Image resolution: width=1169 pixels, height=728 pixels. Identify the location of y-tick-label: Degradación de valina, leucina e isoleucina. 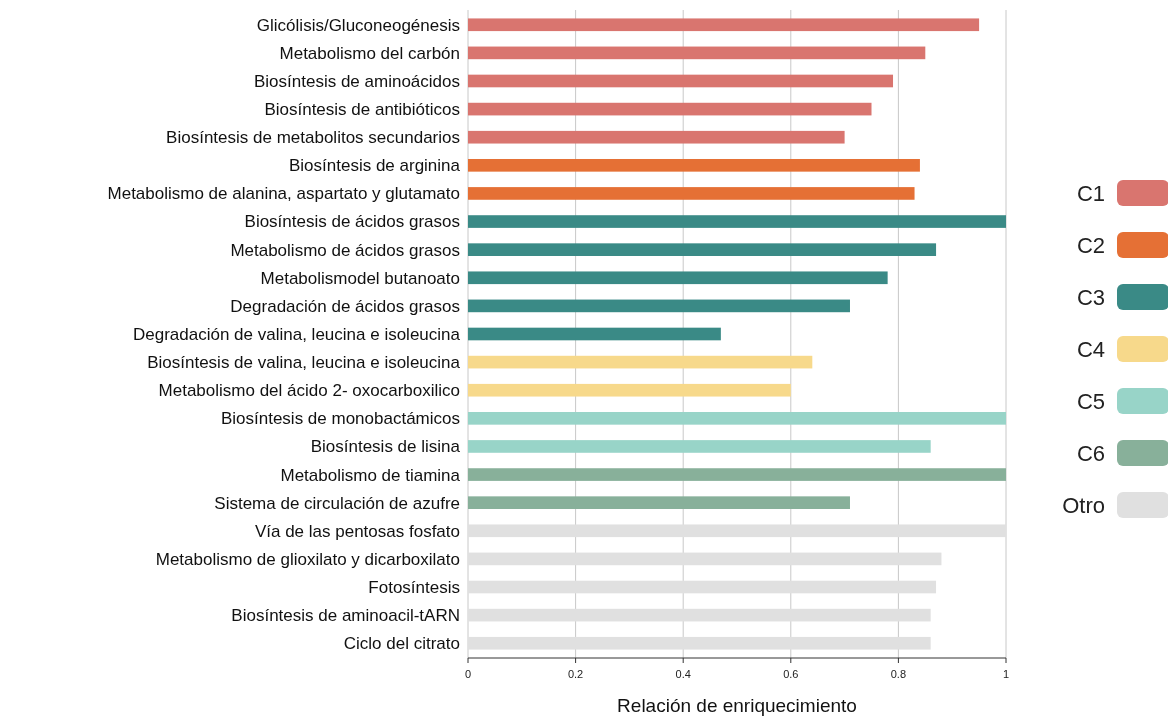
(297, 334).